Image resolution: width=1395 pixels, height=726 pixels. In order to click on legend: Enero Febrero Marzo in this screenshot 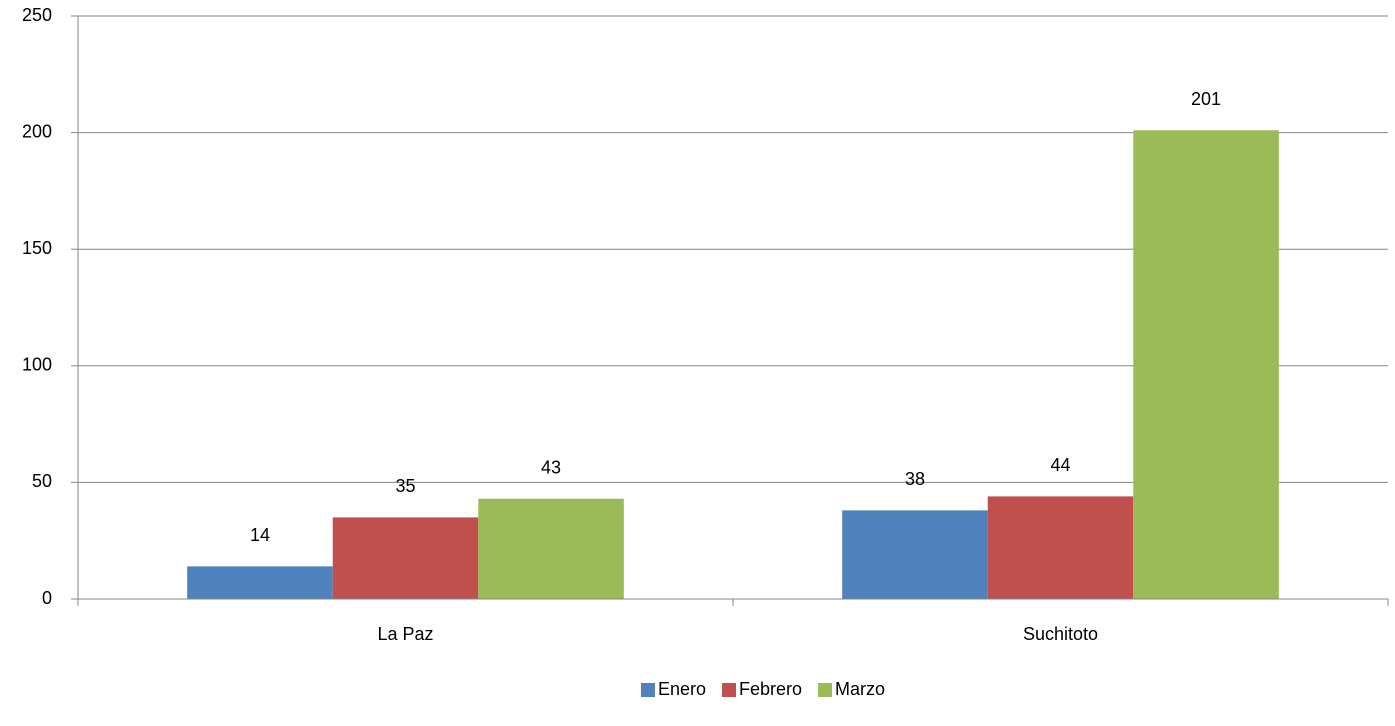, I will do `click(762, 689)`.